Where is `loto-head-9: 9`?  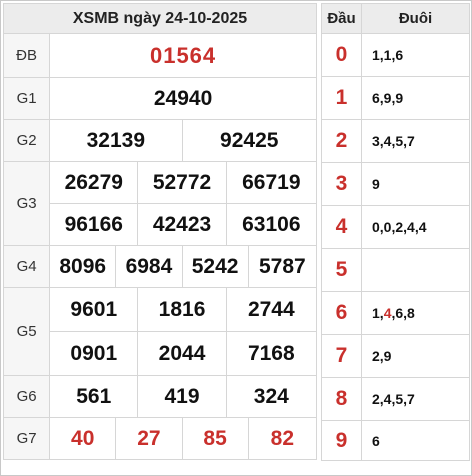 loto-head-9: 9 is located at coordinates (341, 440).